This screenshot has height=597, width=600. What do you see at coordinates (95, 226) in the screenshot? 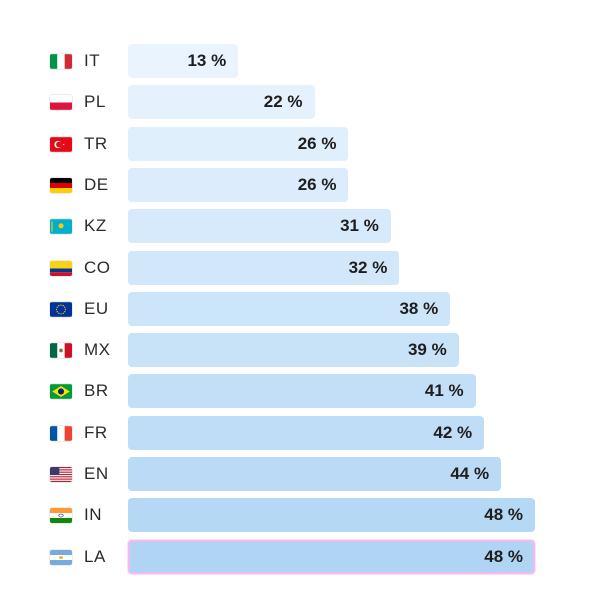
I see `category-label: KZ` at bounding box center [95, 226].